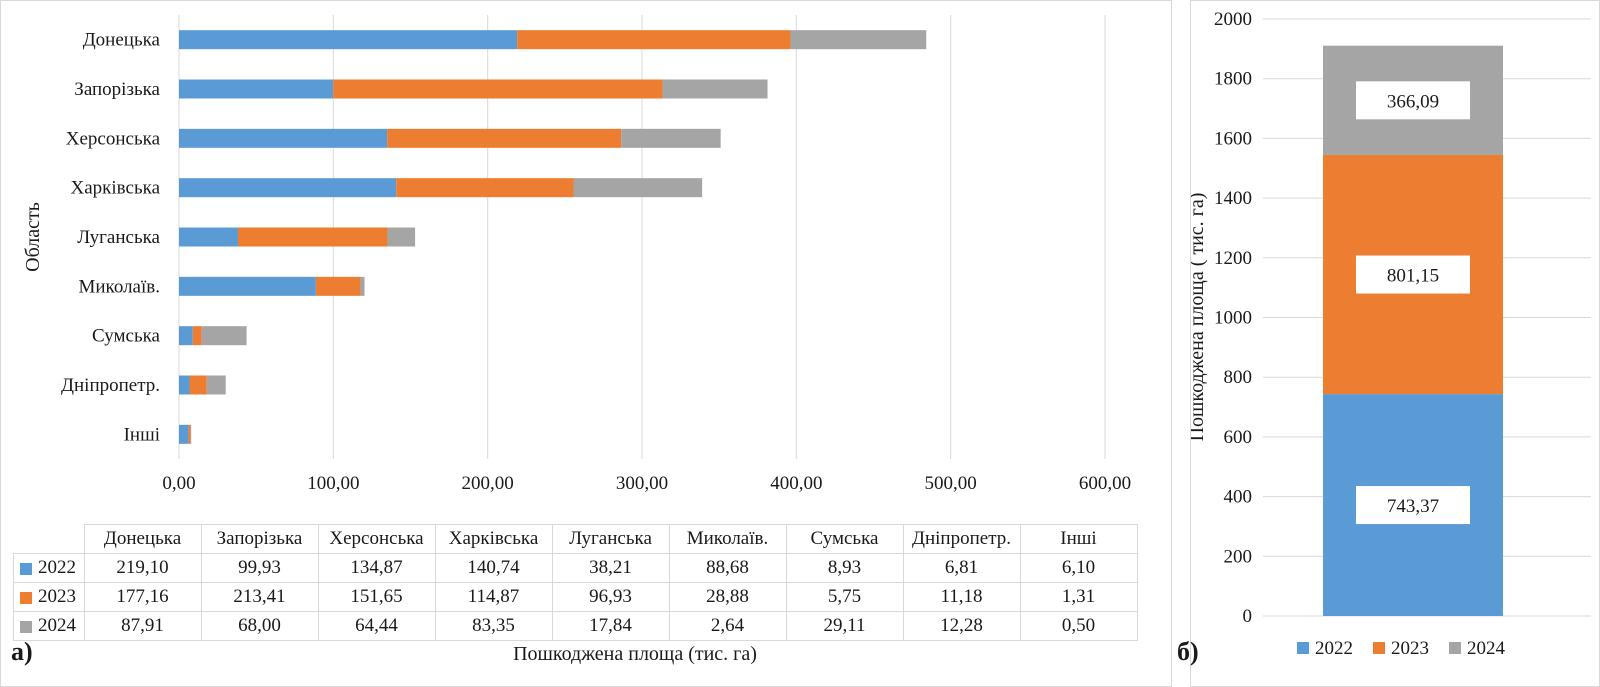 The height and width of the screenshot is (687, 1600). Describe the element at coordinates (844, 626) in the screenshot. I see `table-cell: 29,11` at that location.